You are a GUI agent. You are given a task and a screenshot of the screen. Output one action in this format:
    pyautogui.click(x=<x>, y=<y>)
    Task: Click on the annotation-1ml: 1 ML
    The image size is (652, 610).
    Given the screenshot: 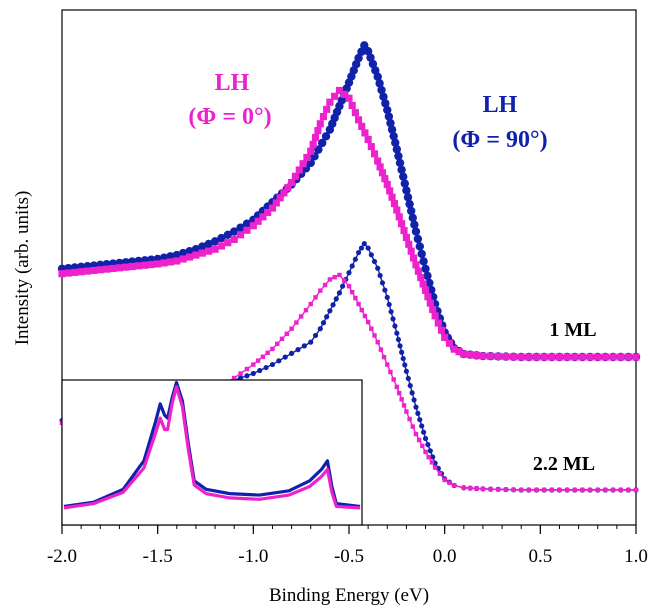 What is the action you would take?
    pyautogui.click(x=572, y=330)
    